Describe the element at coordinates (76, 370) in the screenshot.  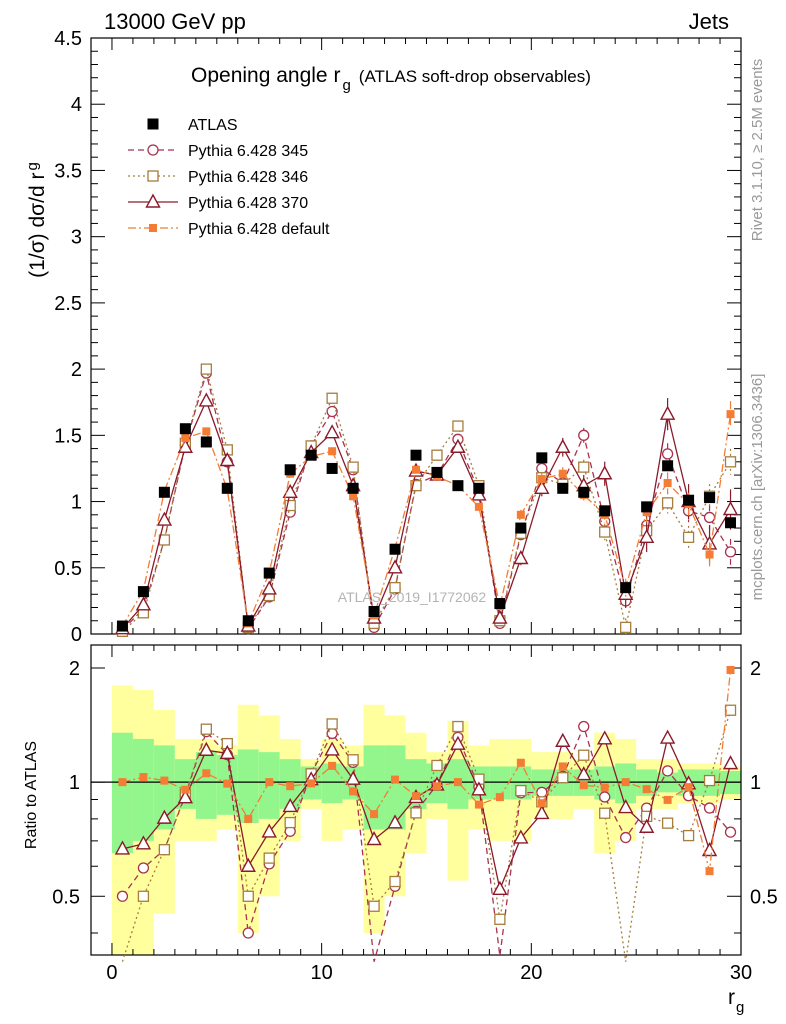
I see `y-tick-label: 2` at that location.